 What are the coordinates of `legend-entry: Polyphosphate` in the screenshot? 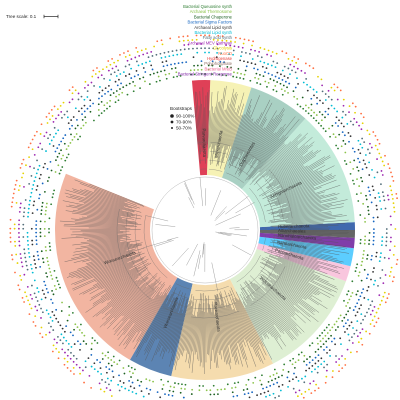 It's located at (218, 63).